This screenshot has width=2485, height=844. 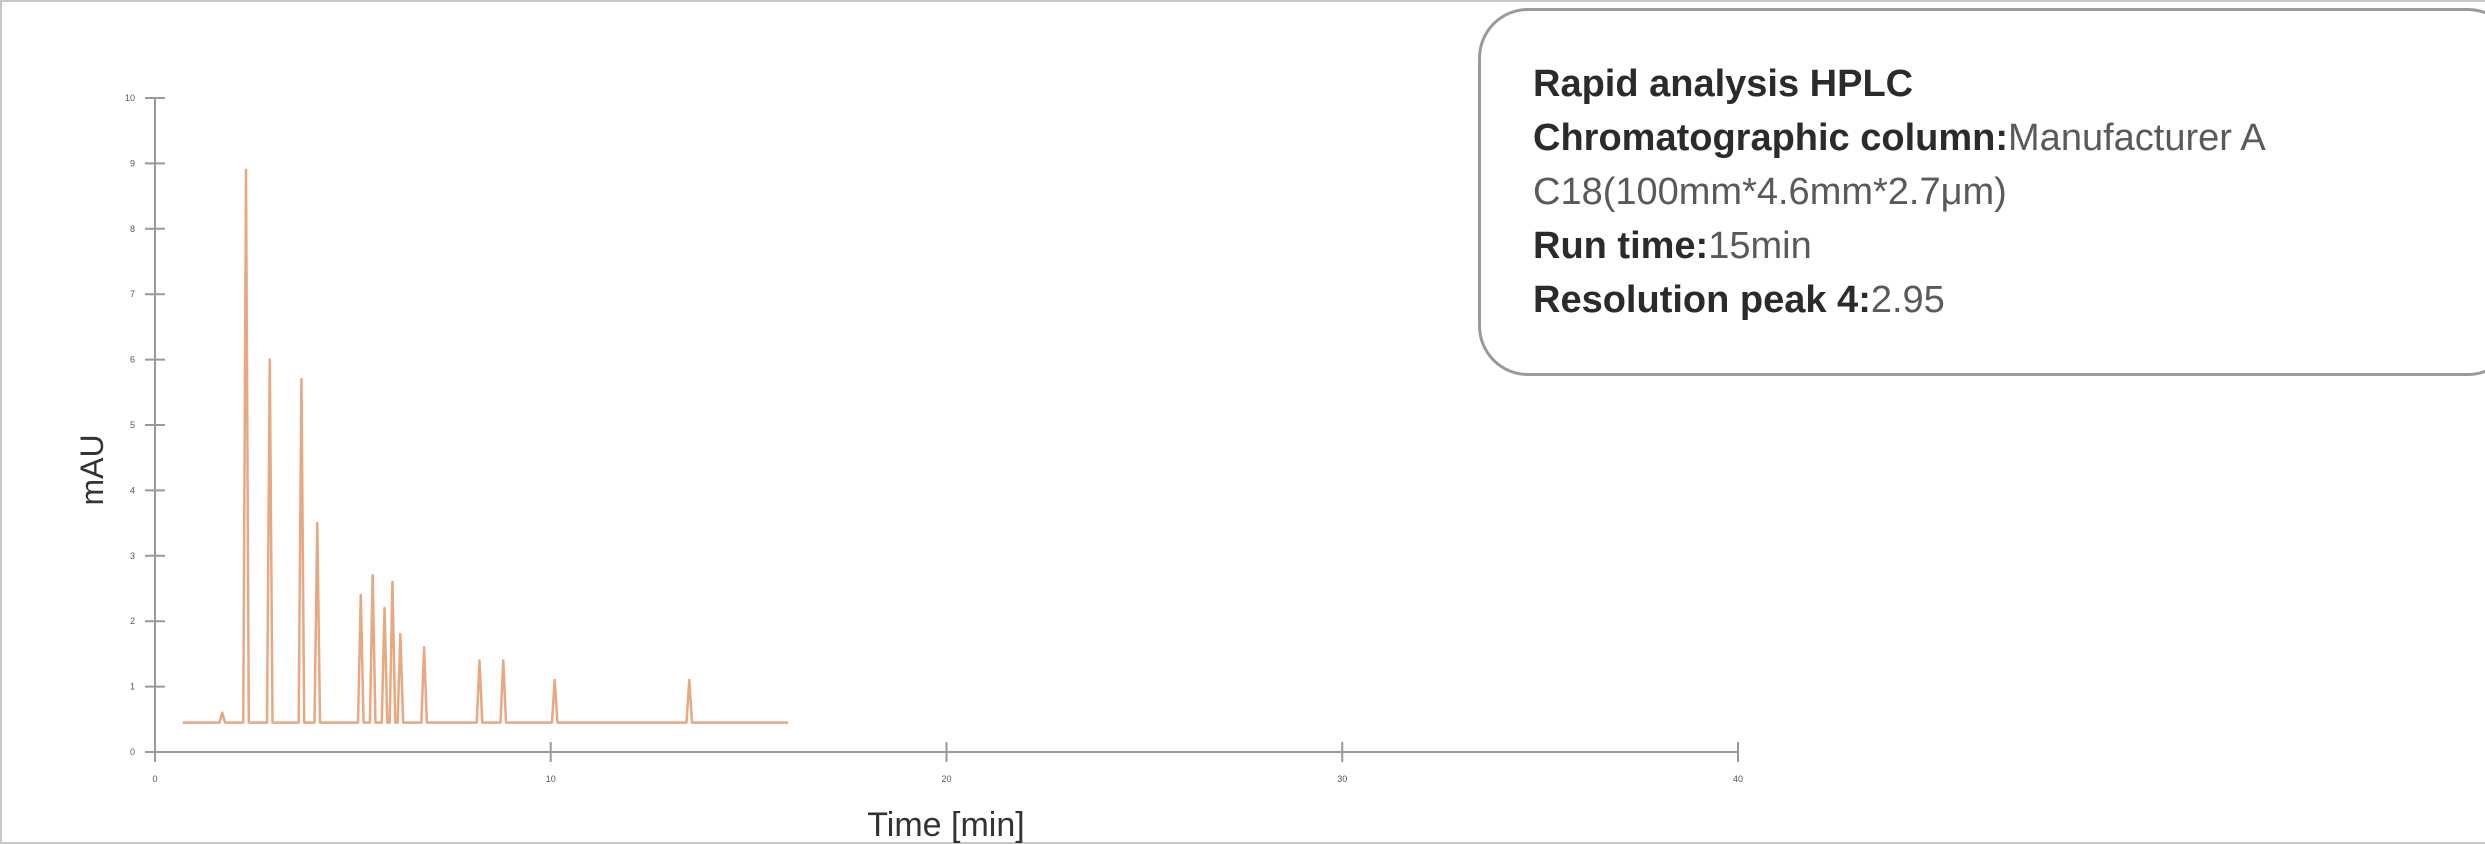 I want to click on info-runtime-line: Run time:15min, so click(x=2009, y=246).